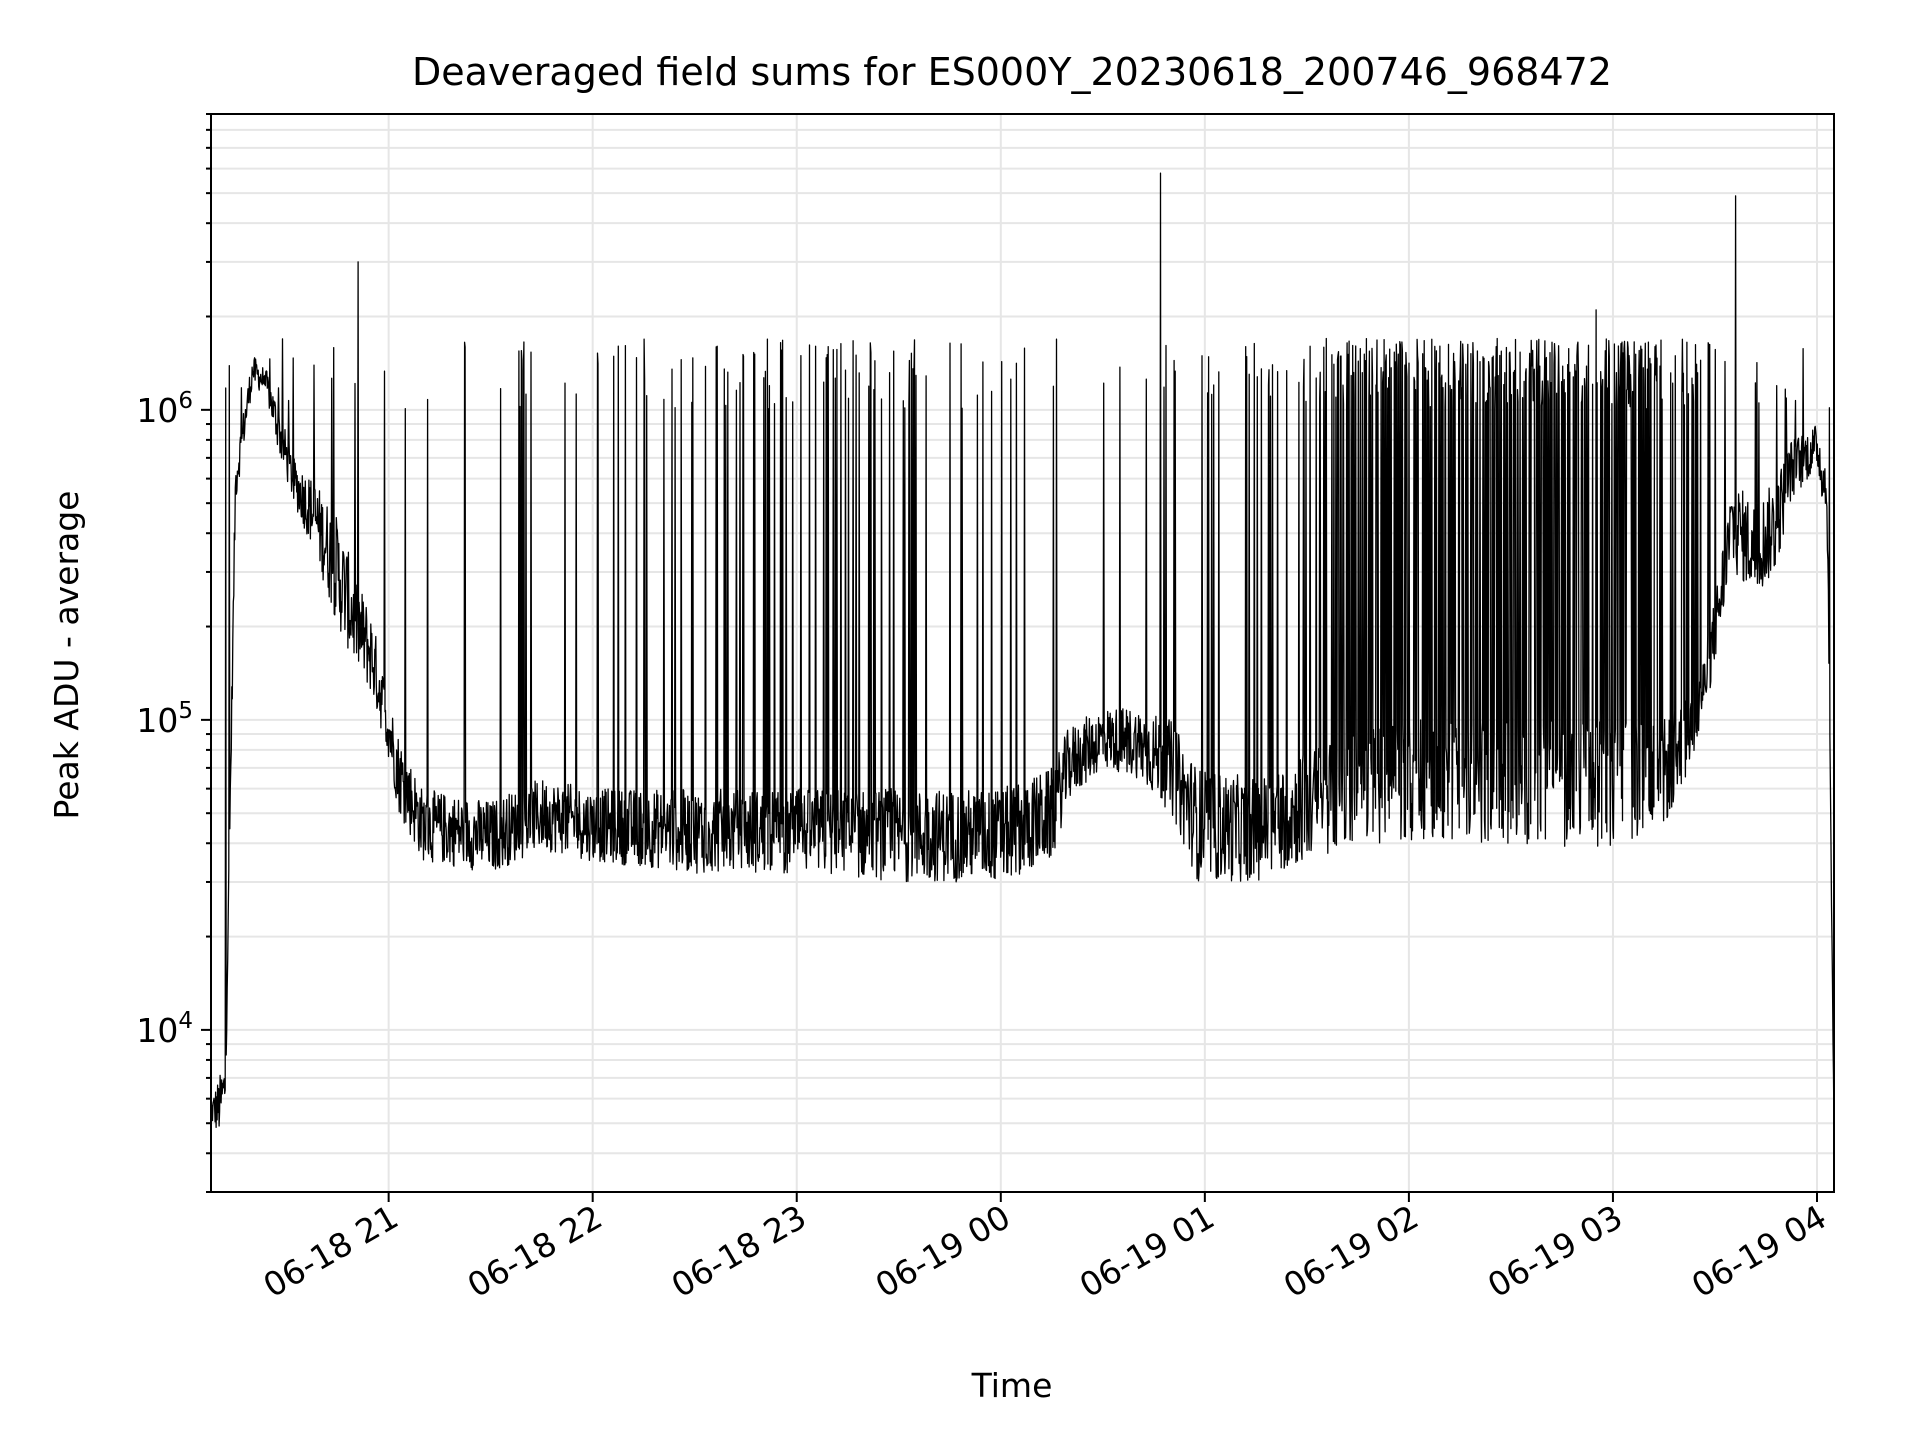  What do you see at coordinates (1351, 1251) in the screenshot?
I see `x-tick-label: 06-19 02` at bounding box center [1351, 1251].